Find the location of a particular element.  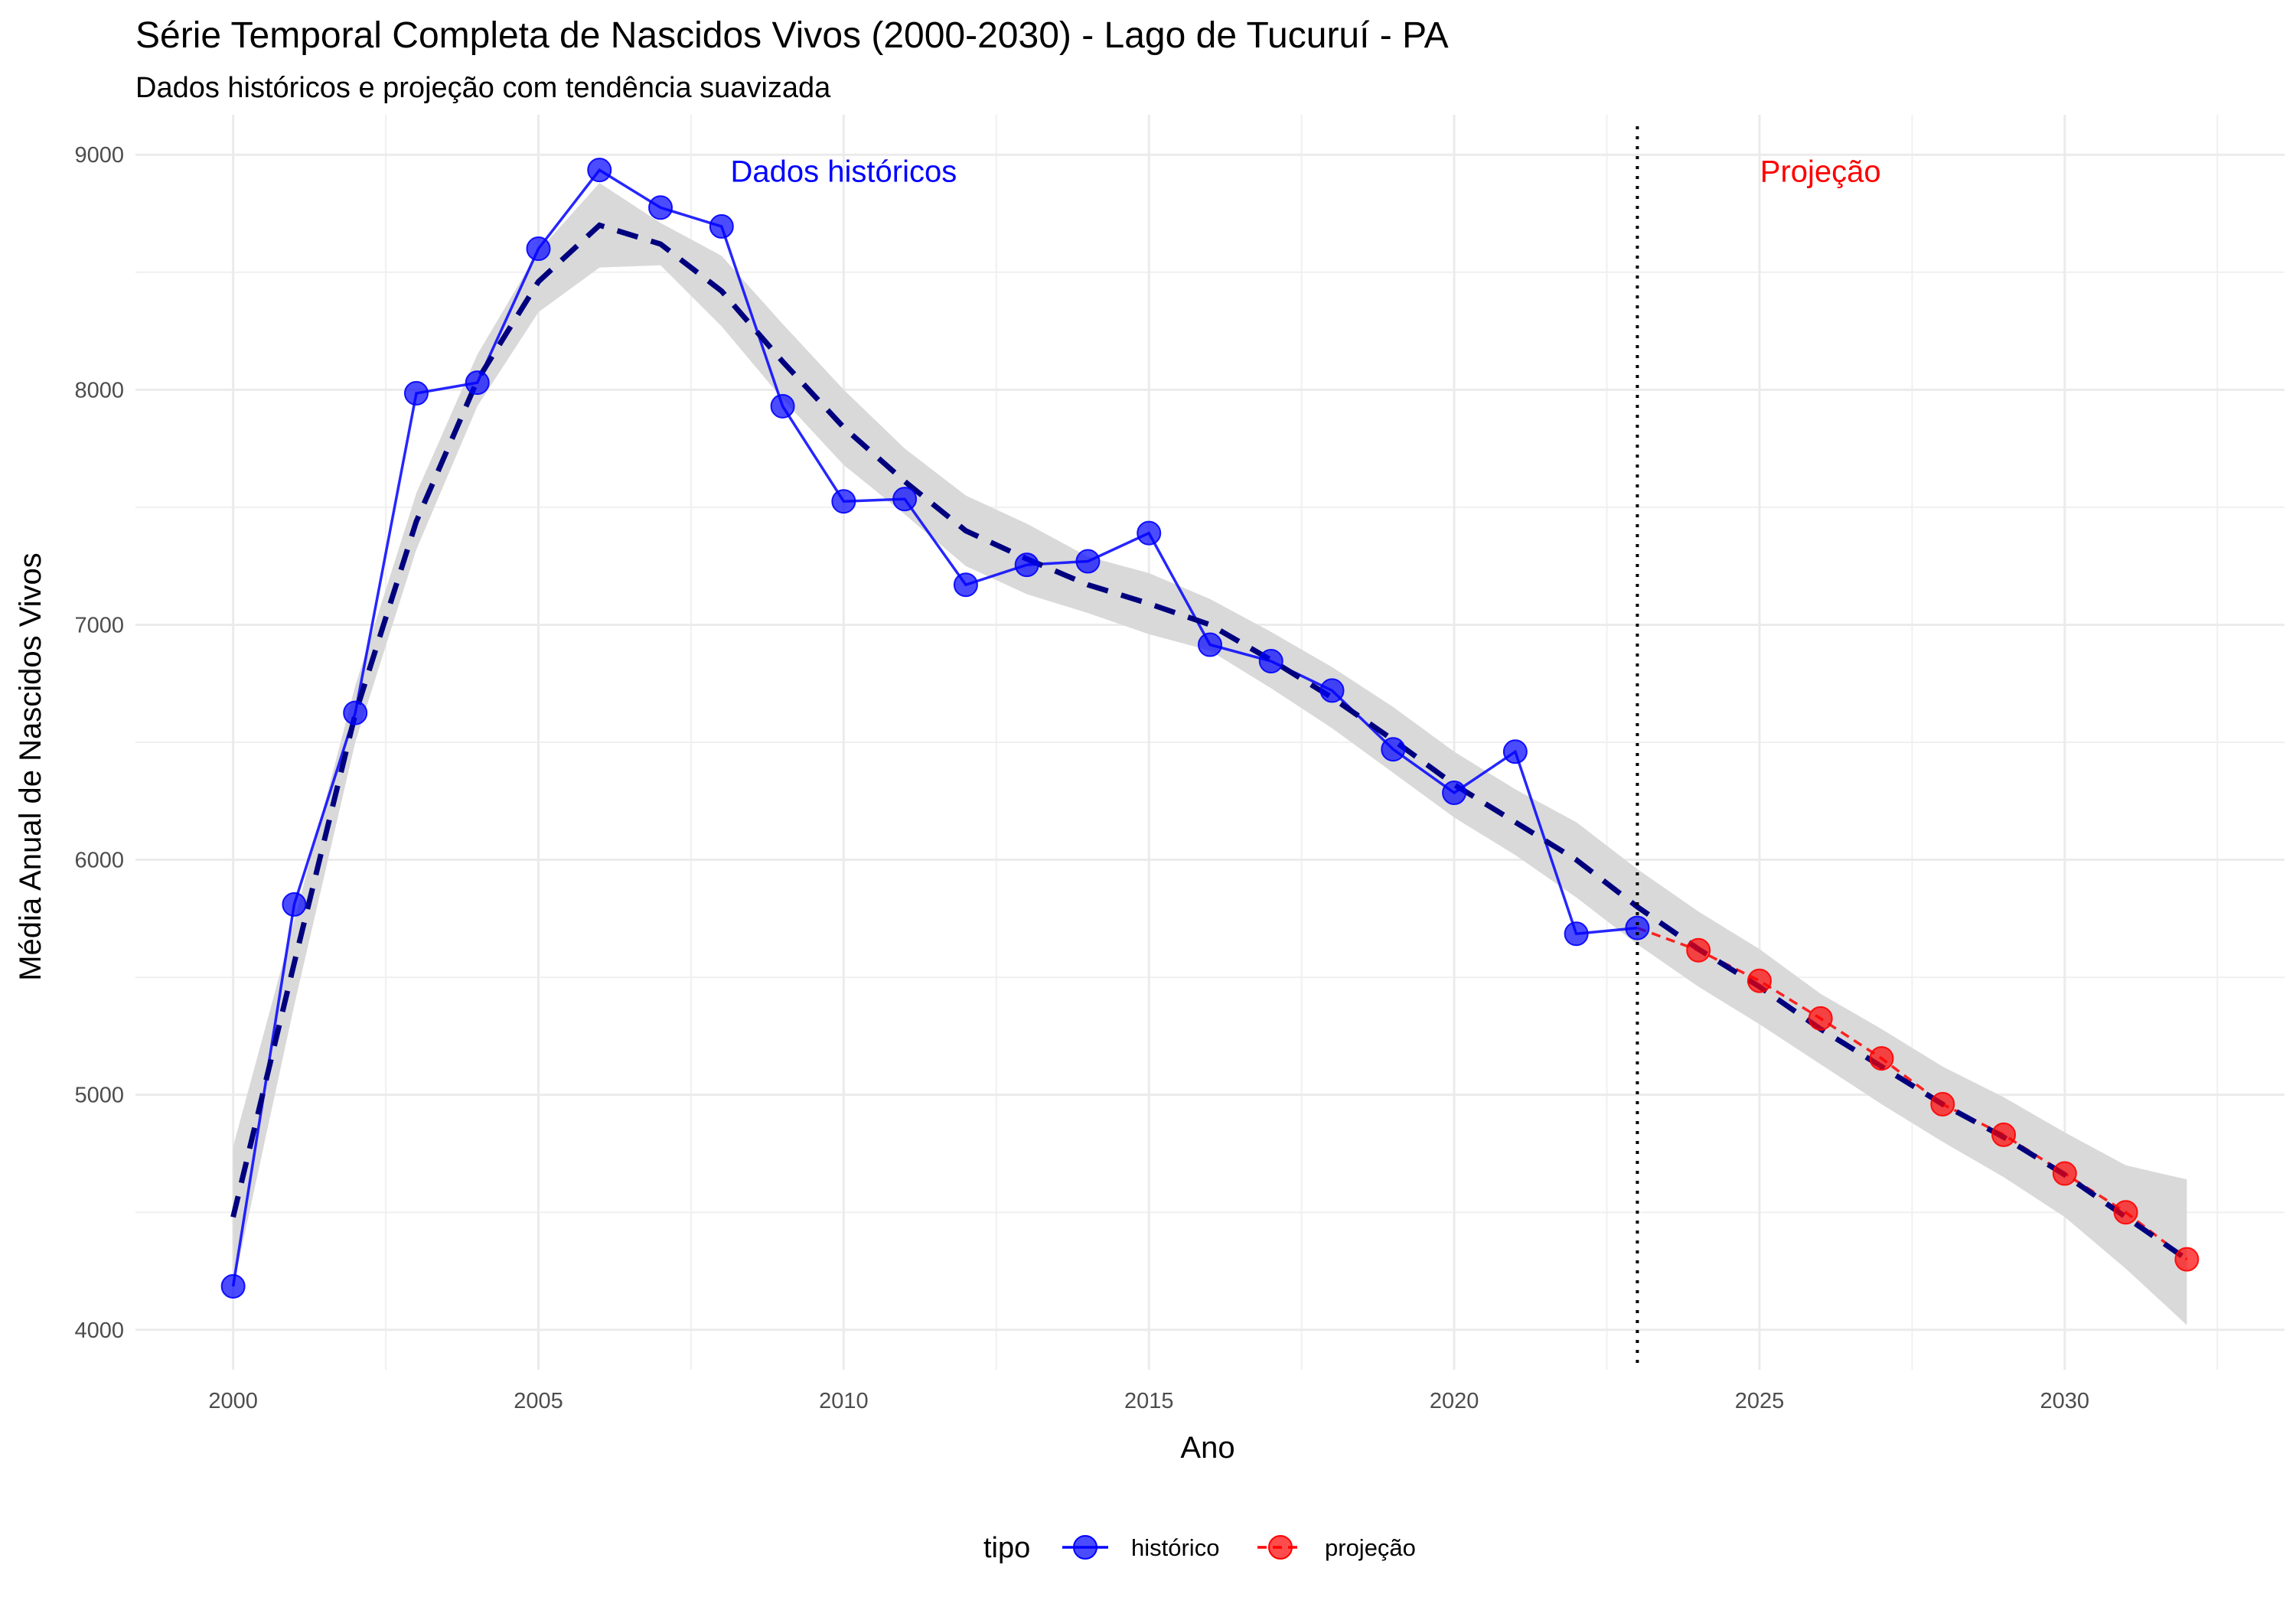

y-tick-label: 6000 is located at coordinates (99, 861).